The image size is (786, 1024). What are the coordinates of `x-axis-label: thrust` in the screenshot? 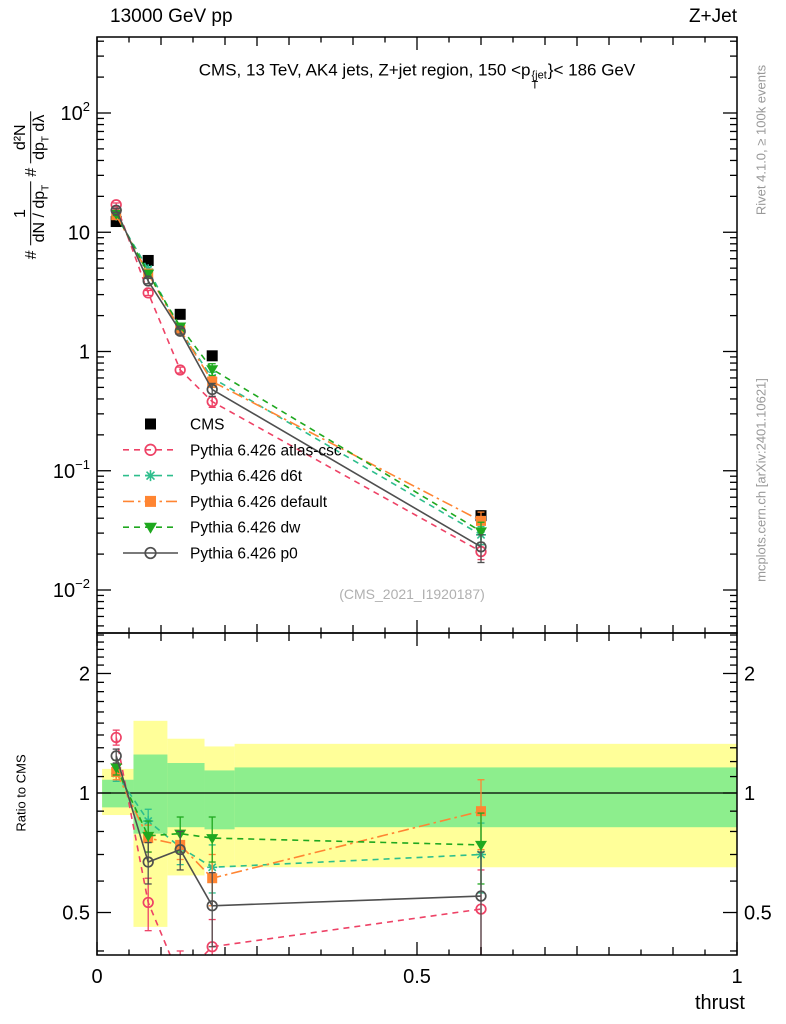 It's located at (719, 1003).